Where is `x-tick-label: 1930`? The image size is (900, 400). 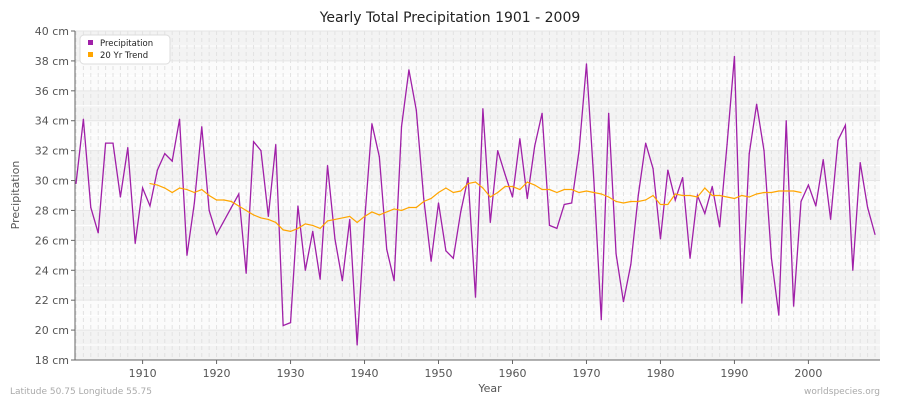 x-tick-label: 1930 is located at coordinates (291, 373).